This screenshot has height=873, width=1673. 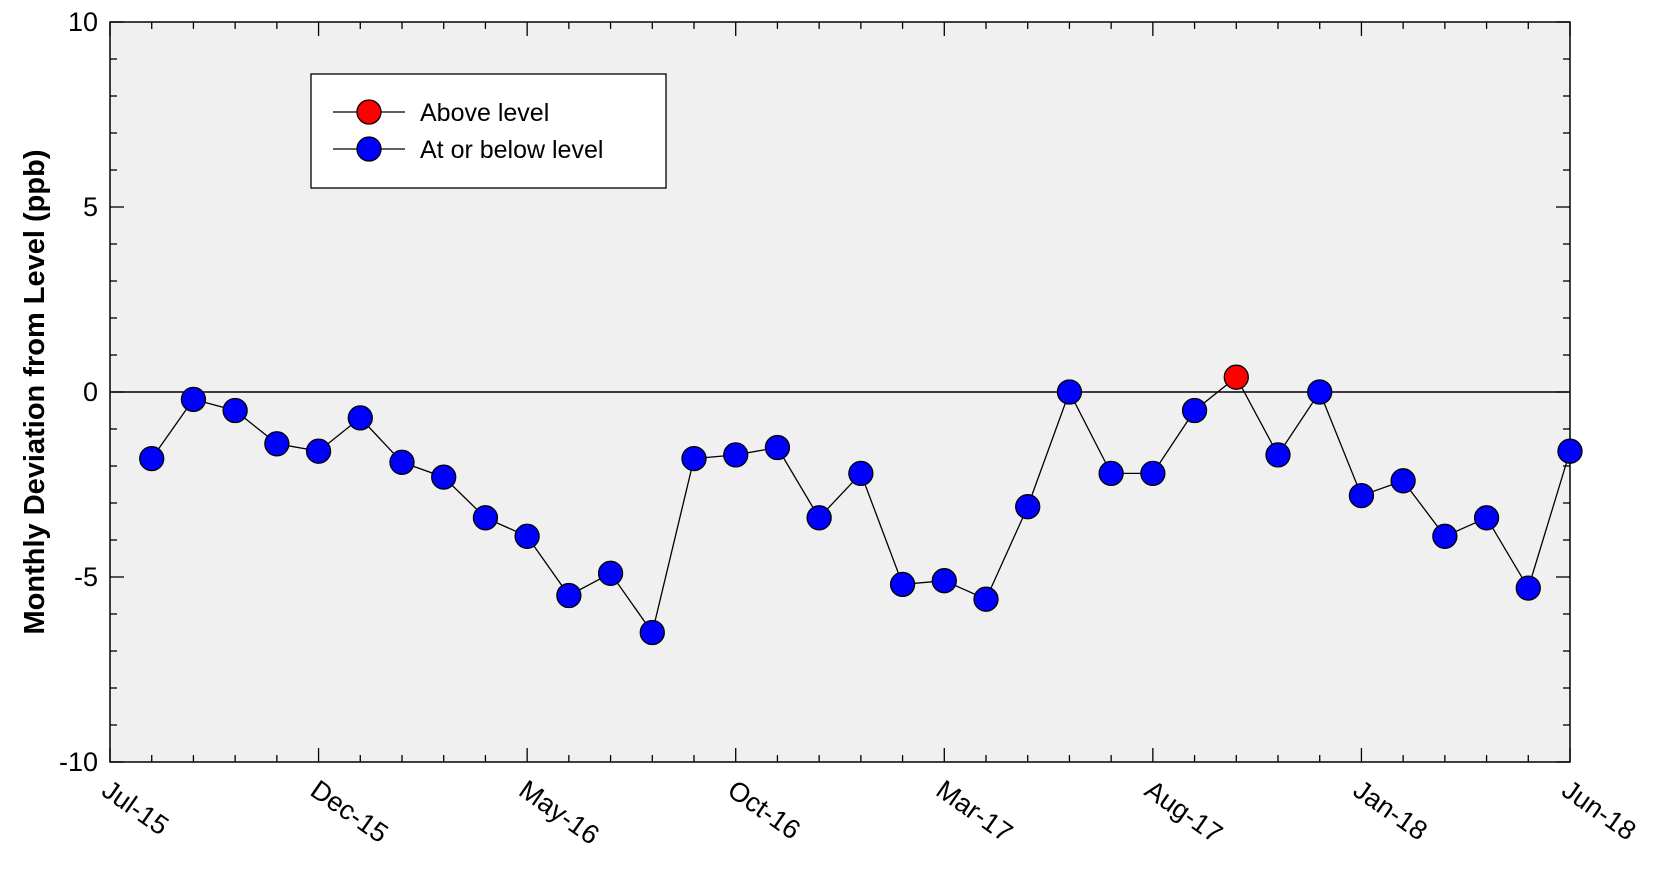 I want to click on x-tick-label: Dec-15, so click(x=349, y=811).